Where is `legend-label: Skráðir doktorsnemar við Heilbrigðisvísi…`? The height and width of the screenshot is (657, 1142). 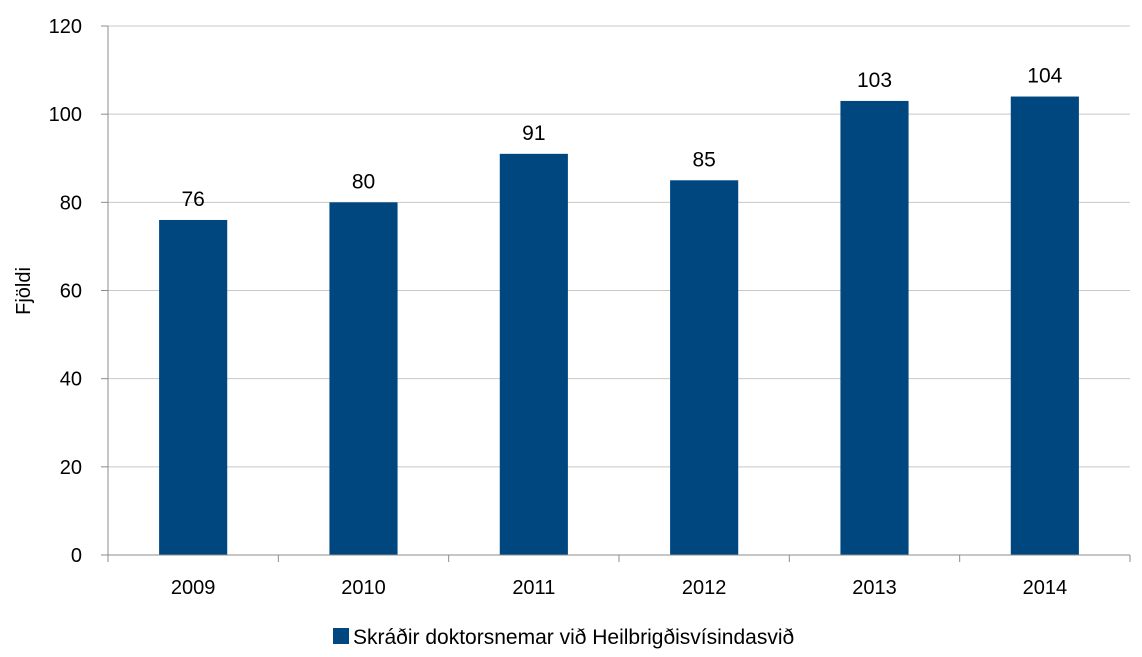
legend-label: Skráðir doktorsnemar við Heilbrigðisvísi… is located at coordinates (573, 637).